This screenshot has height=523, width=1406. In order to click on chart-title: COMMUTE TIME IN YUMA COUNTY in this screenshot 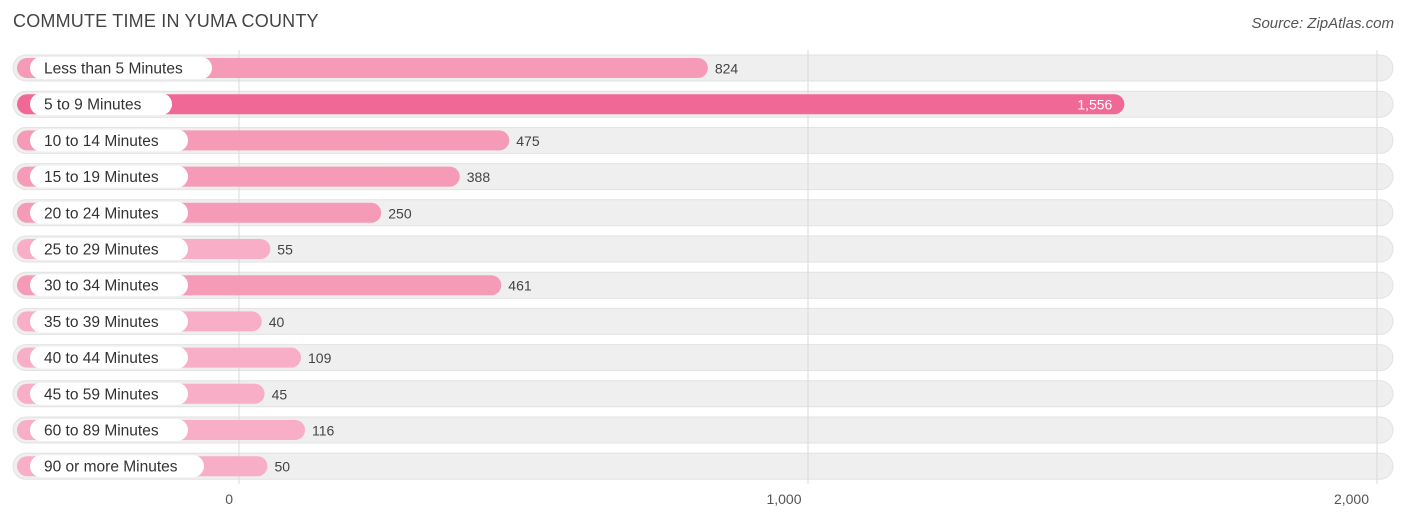, I will do `click(166, 21)`.